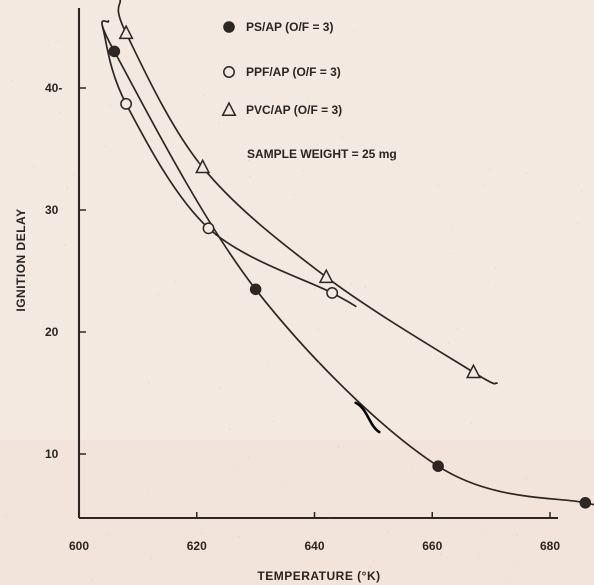 The height and width of the screenshot is (585, 594). What do you see at coordinates (53, 88) in the screenshot?
I see `y-tick-label-40: 40-` at bounding box center [53, 88].